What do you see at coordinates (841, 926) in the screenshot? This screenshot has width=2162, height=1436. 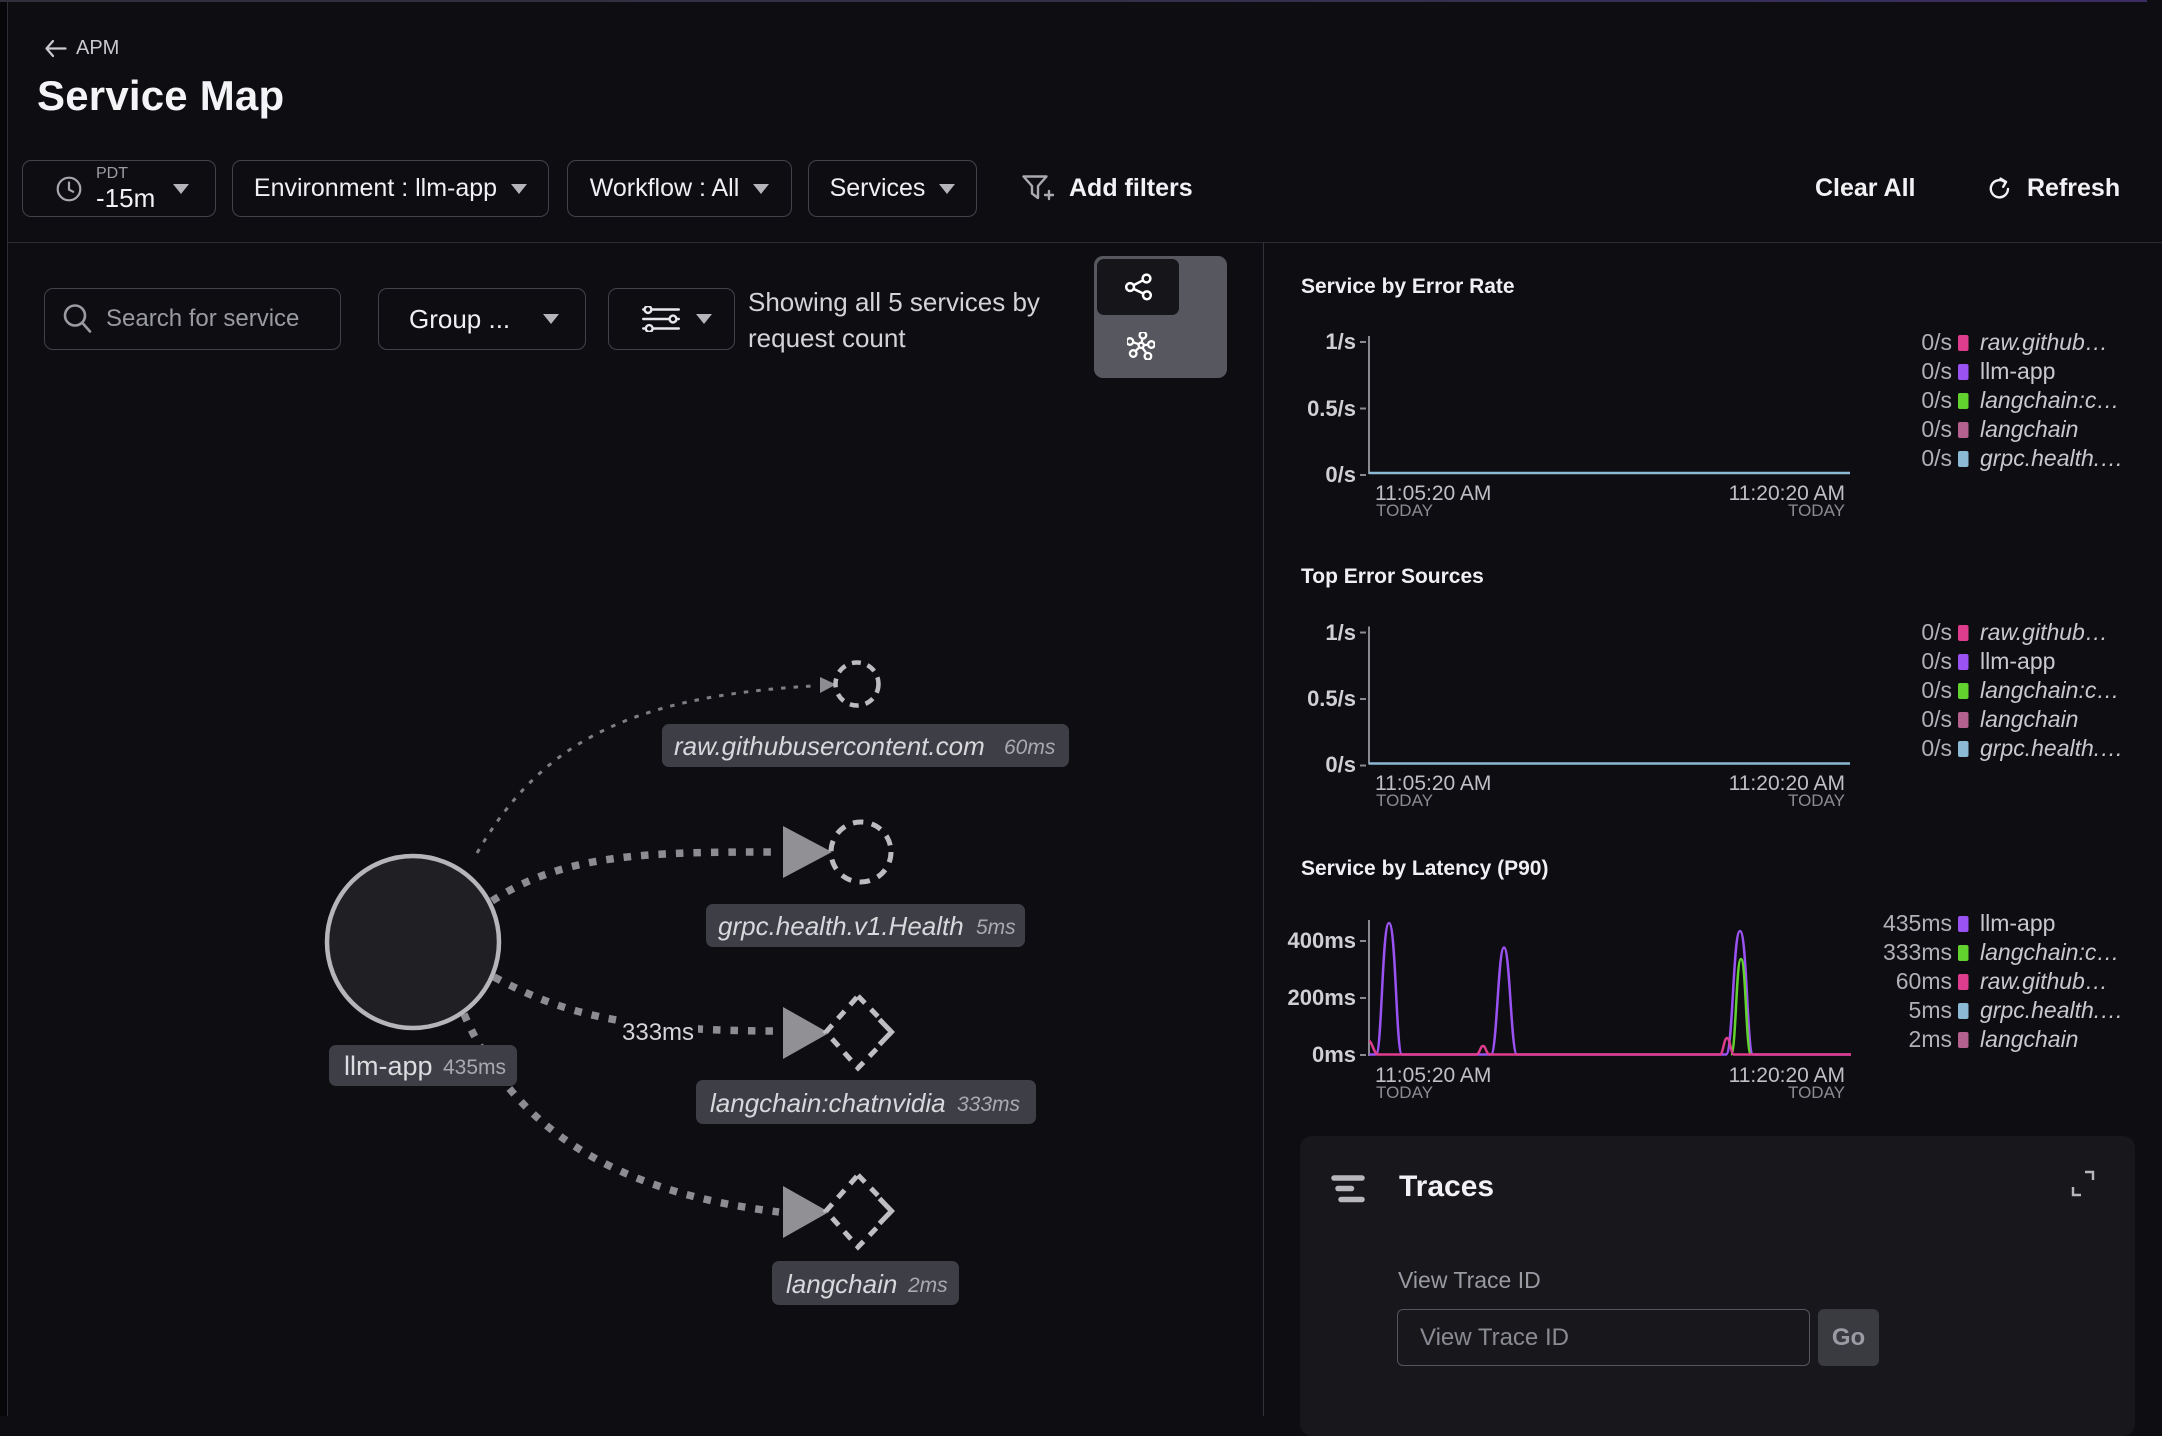 I see `svg-text: grpc.health.v1.Health` at bounding box center [841, 926].